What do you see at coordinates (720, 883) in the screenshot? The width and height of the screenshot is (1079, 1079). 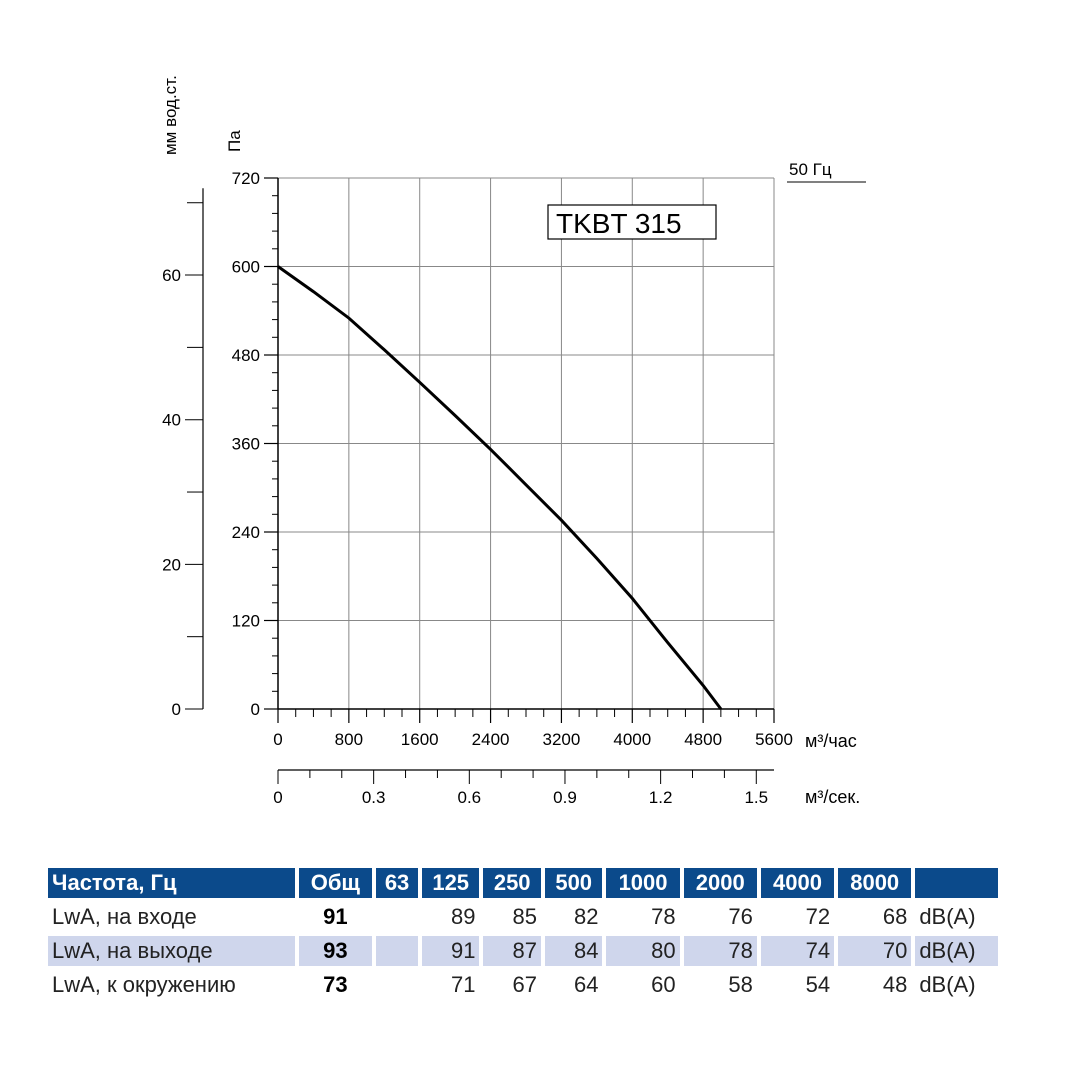 I see `header-2000: 2000` at bounding box center [720, 883].